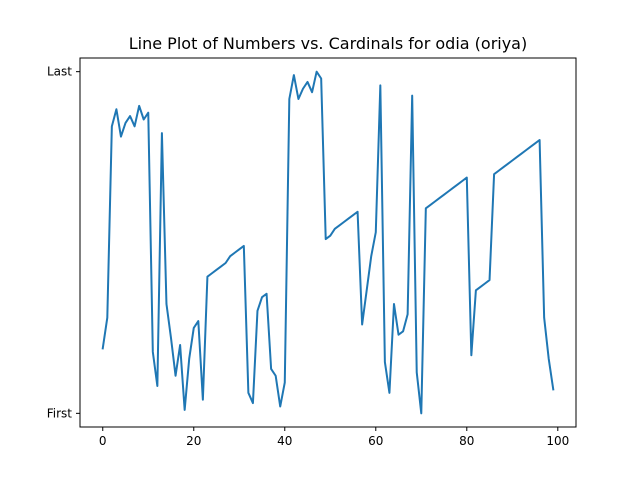  What do you see at coordinates (59, 72) in the screenshot?
I see `y-tick-label: Last` at bounding box center [59, 72].